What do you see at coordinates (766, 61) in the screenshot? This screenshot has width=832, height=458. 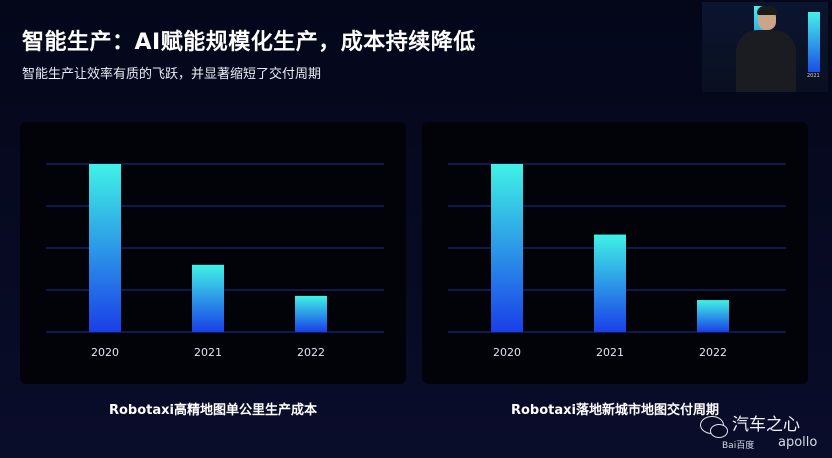 I see `presenter-body` at bounding box center [766, 61].